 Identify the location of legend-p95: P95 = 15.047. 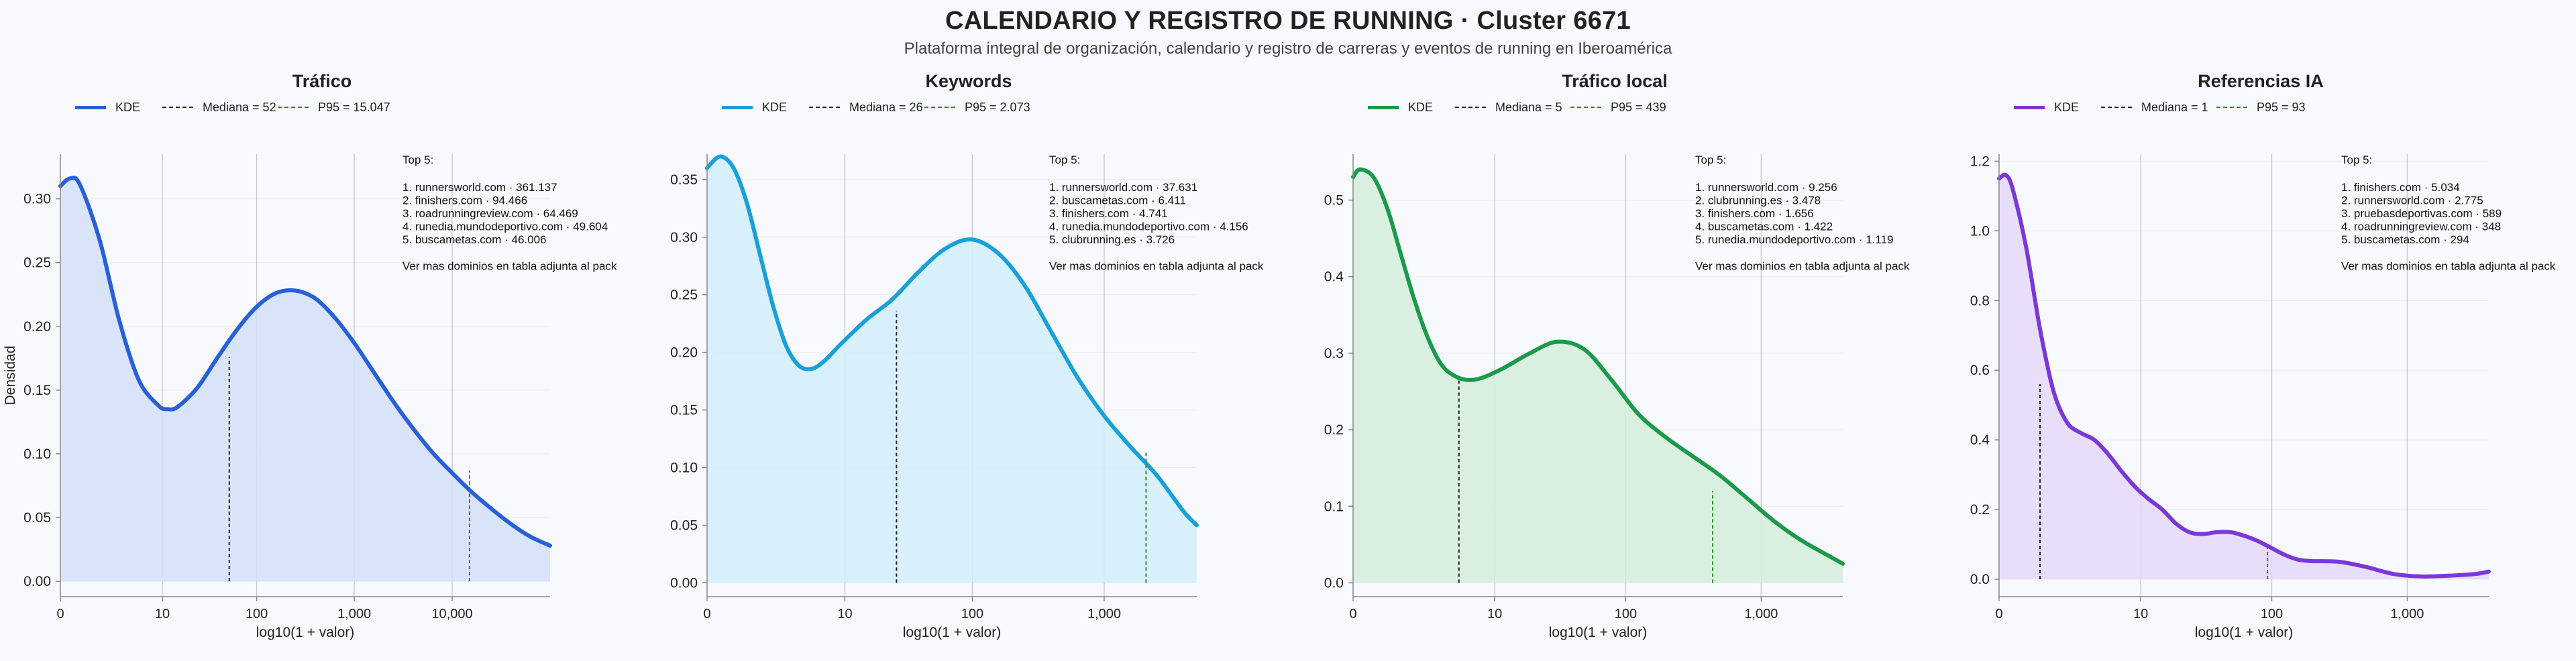
(334, 107).